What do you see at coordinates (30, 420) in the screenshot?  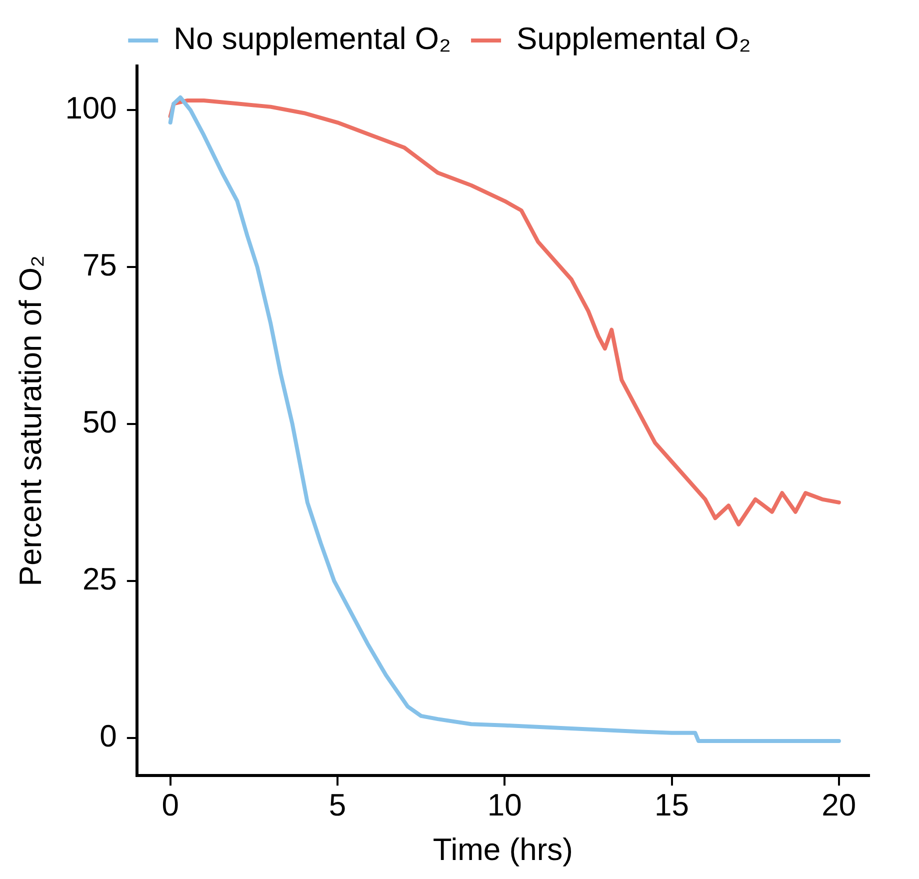 I see `y-axis-title: Percent saturation of O₂` at bounding box center [30, 420].